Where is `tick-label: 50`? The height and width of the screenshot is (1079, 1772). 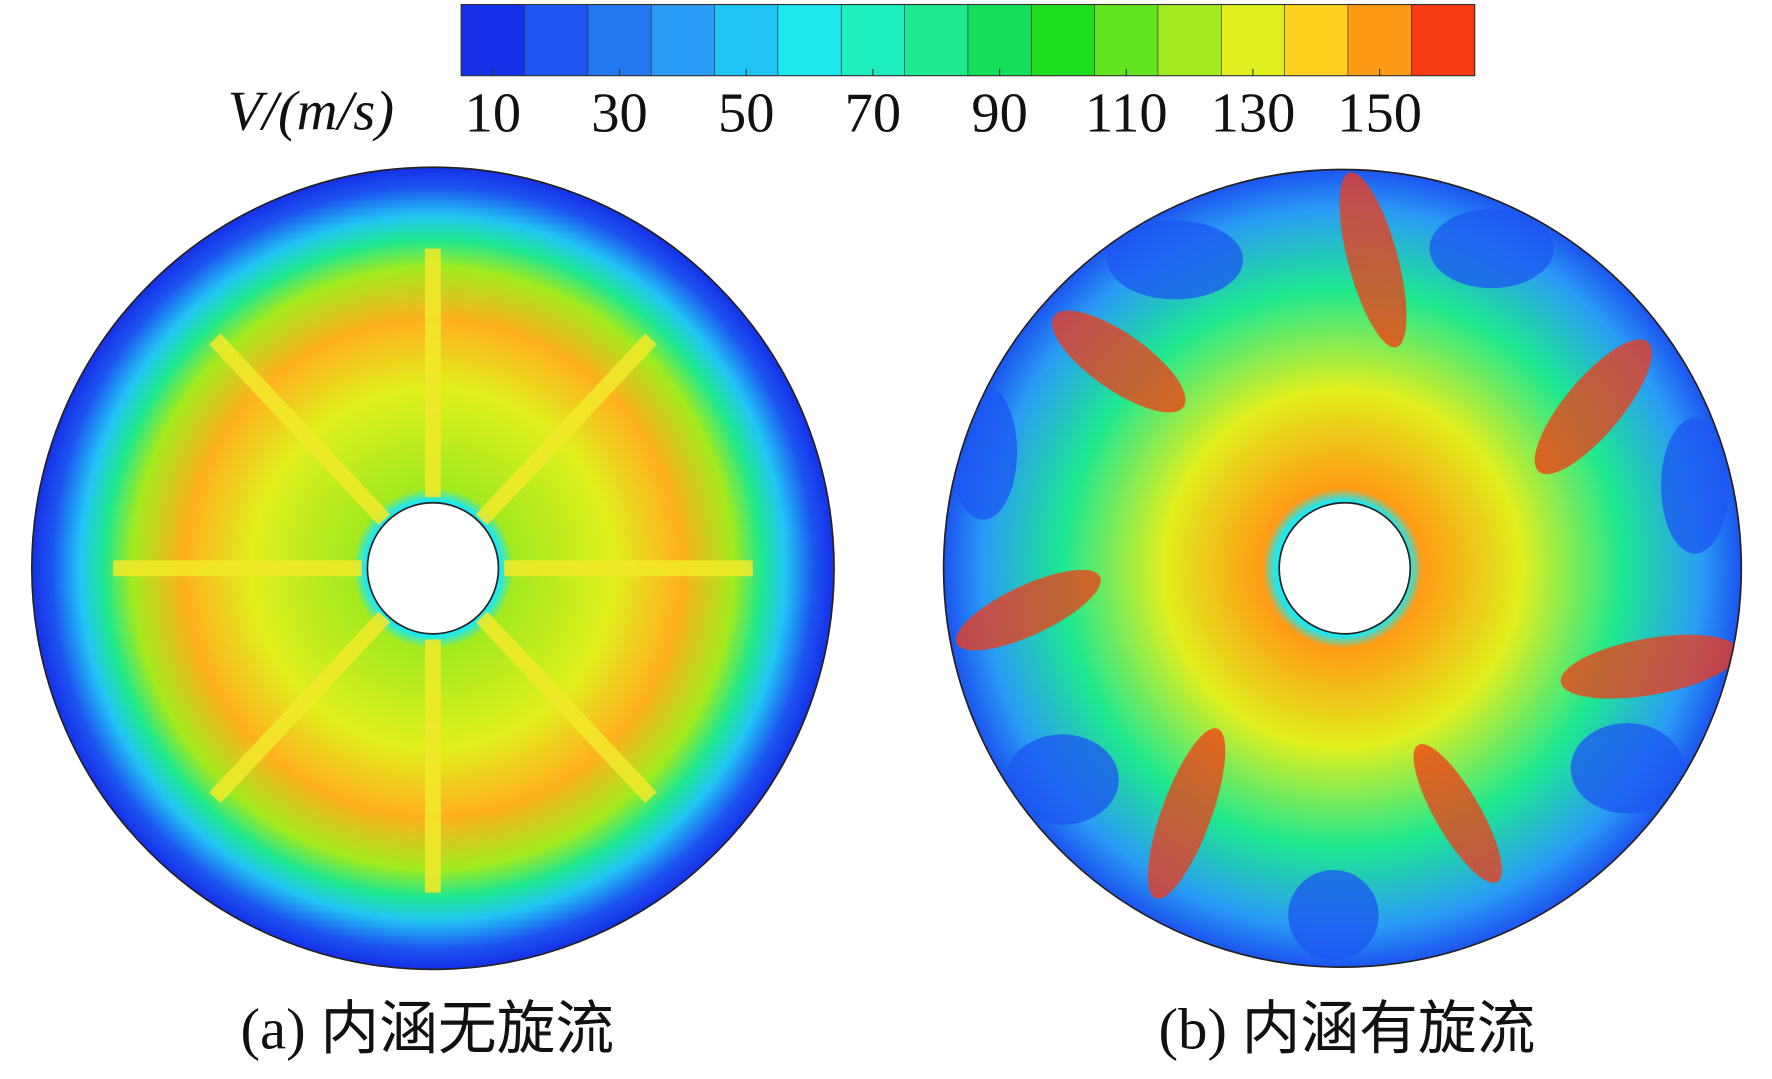 tick-label: 50 is located at coordinates (746, 114).